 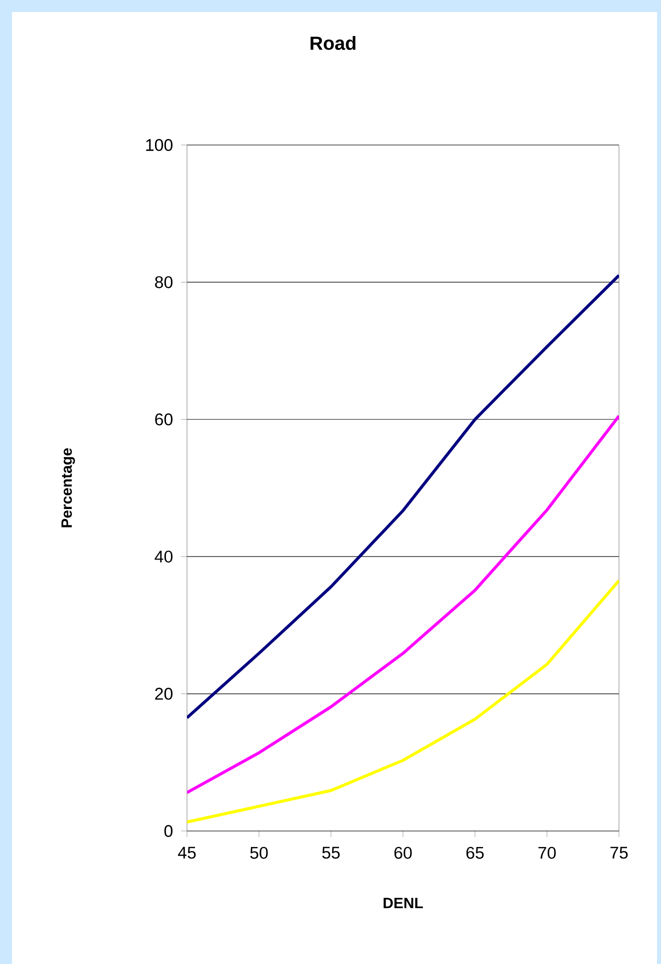 What do you see at coordinates (163, 694) in the screenshot?
I see `y-tick-label: 20` at bounding box center [163, 694].